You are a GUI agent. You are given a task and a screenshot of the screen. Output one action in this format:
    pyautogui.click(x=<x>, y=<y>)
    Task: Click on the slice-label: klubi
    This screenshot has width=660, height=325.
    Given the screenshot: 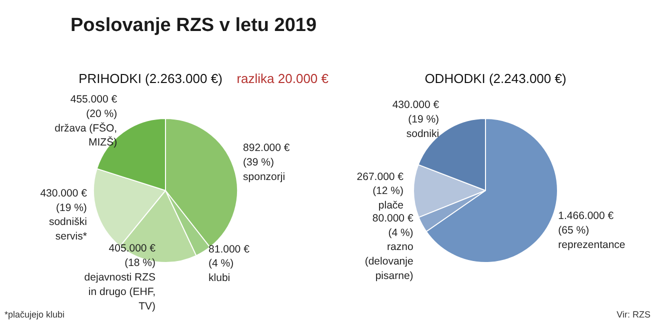 What is the action you would take?
    pyautogui.click(x=219, y=278)
    